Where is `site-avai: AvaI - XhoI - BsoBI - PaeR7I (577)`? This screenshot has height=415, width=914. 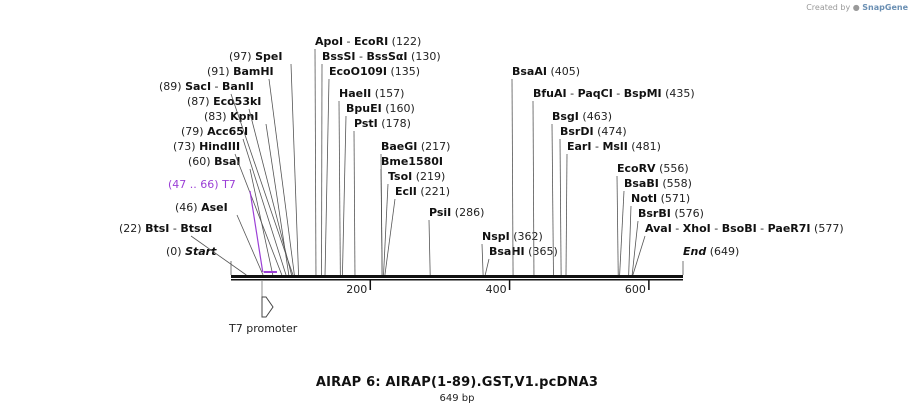 site-avai: AvaI - XhoI - BsoBI - PaeR7I (577) is located at coordinates (738, 249).